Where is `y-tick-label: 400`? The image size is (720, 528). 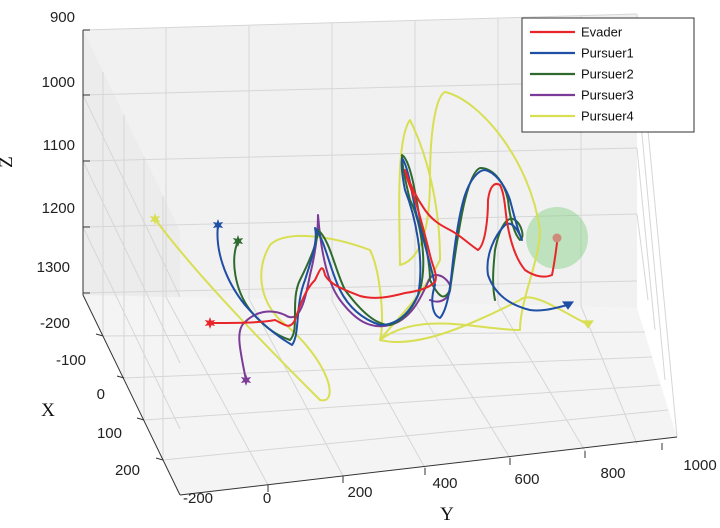
y-tick-label: 400 is located at coordinates (444, 483).